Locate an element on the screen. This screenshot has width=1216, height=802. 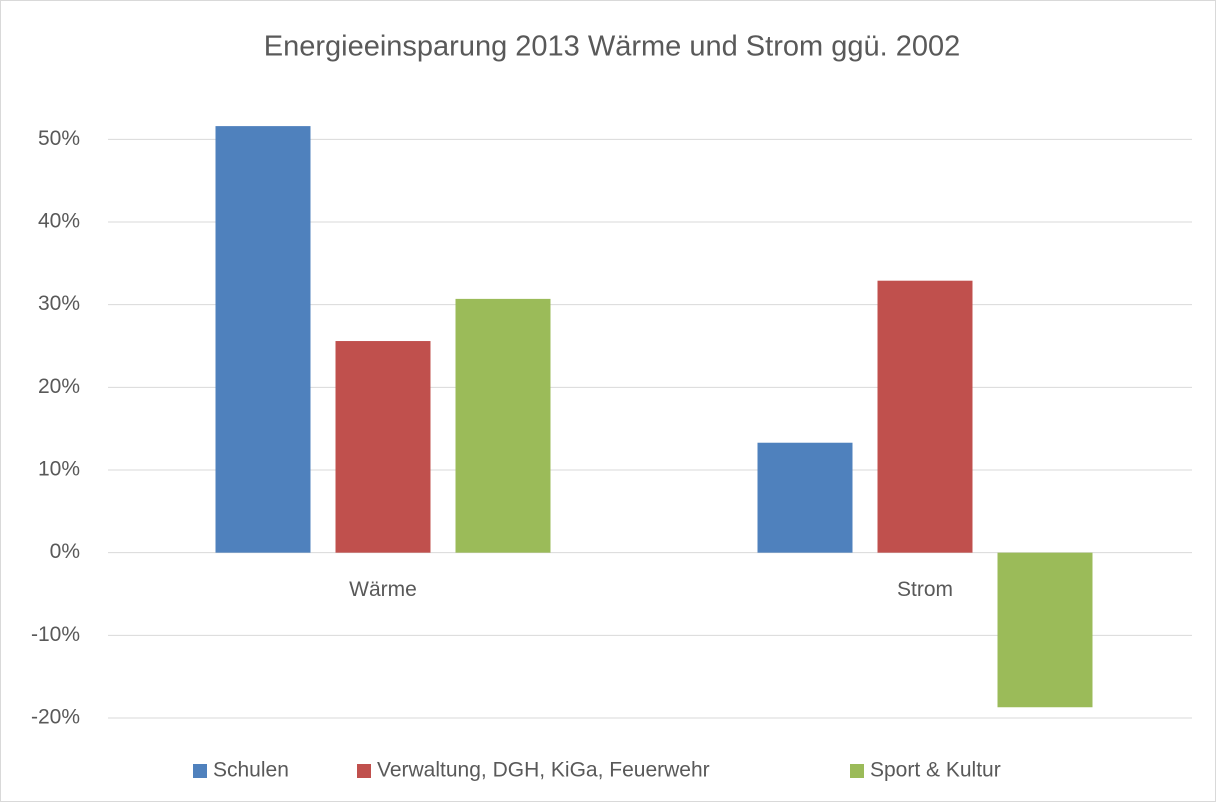
x-tick-label: Strom is located at coordinates (925, 589).